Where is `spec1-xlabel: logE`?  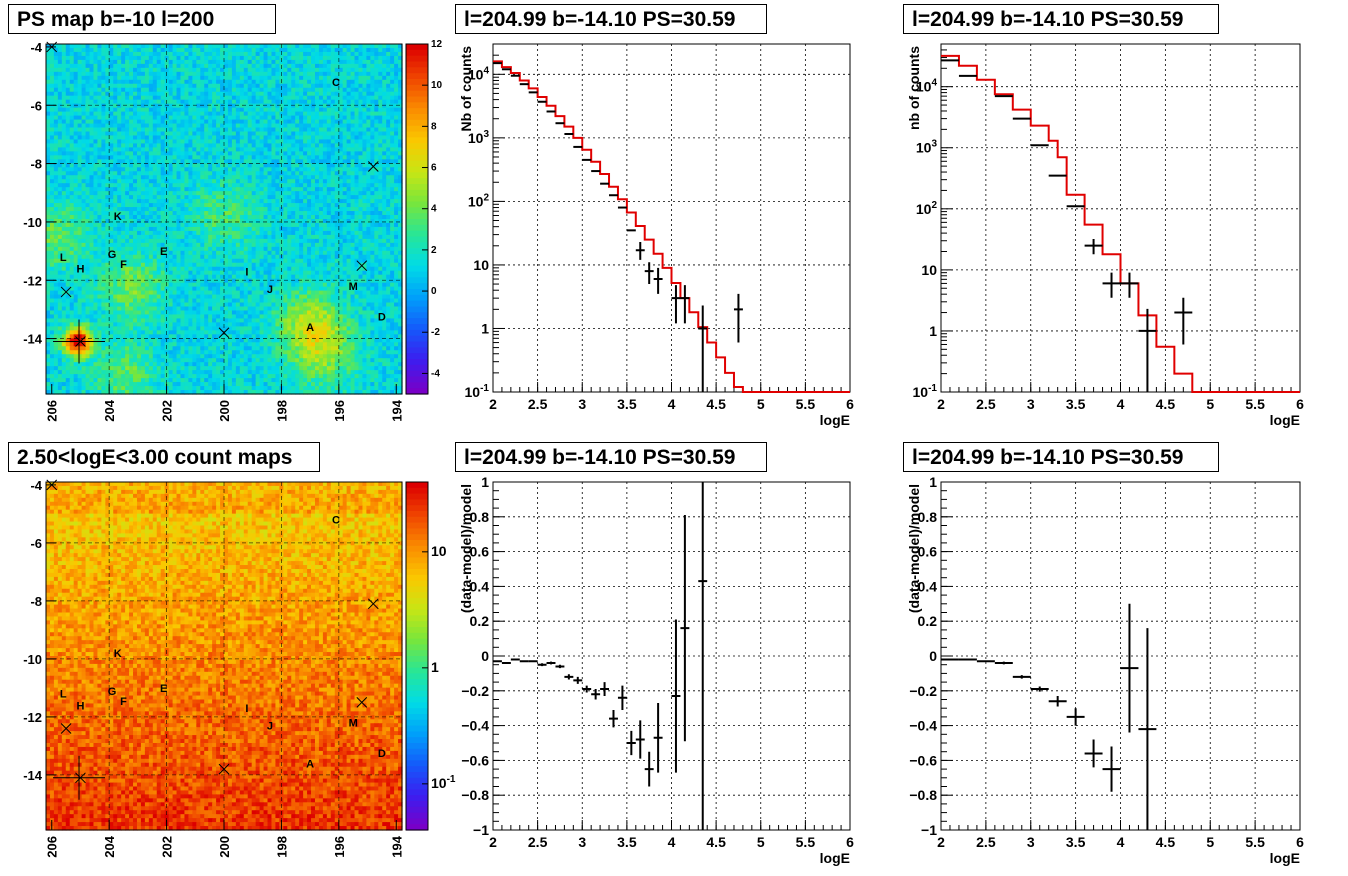
spec1-xlabel: logE is located at coordinates (835, 420).